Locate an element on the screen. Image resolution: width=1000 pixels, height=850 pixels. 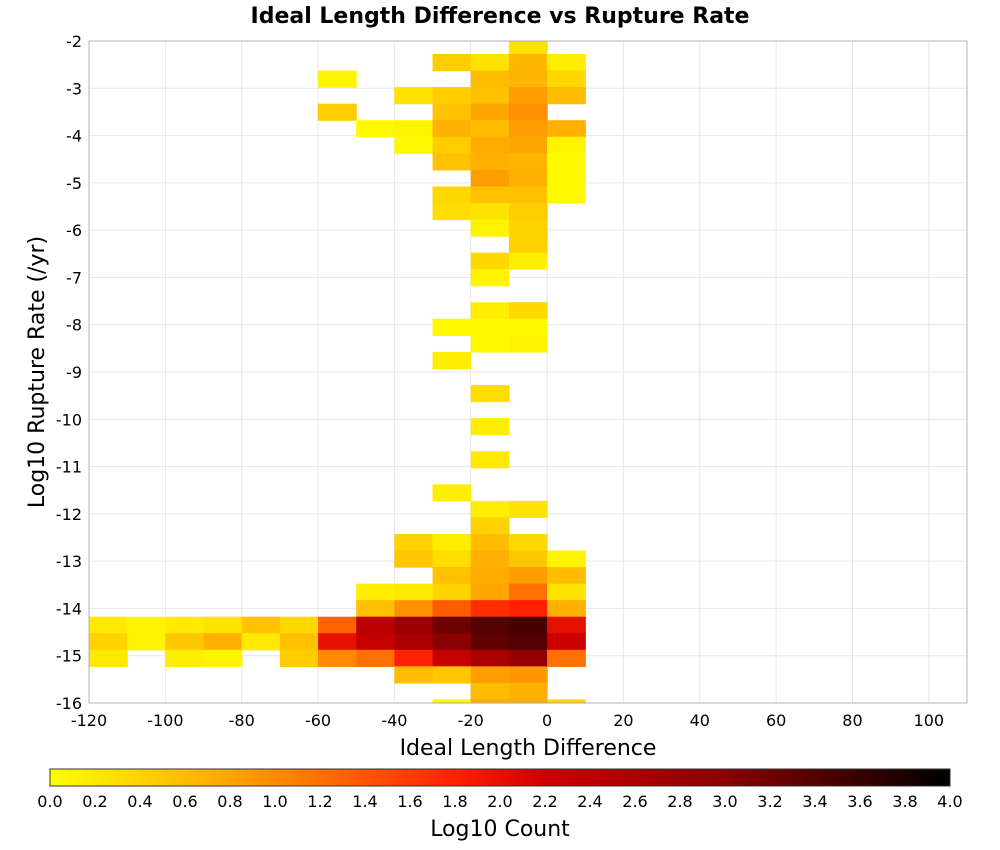
colorbar-tick-label: 3.4 is located at coordinates (814, 801).